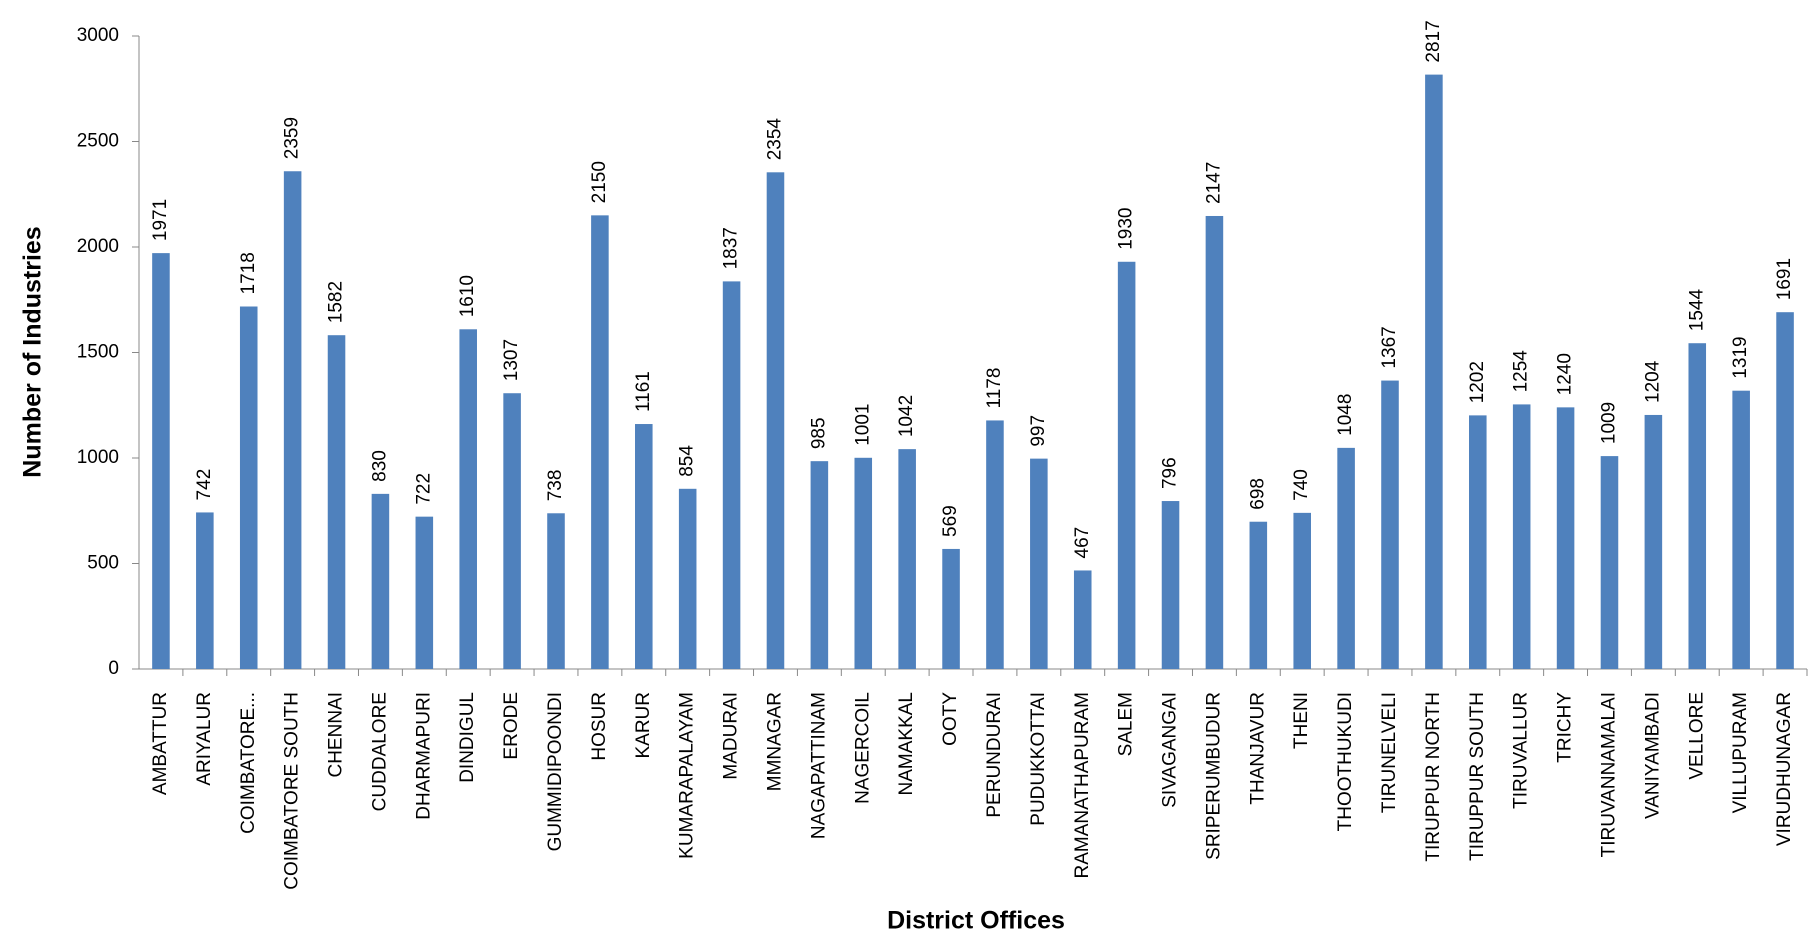 The width and height of the screenshot is (1816, 940). Describe the element at coordinates (160, 220) in the screenshot. I see `data-label: 1971` at that location.